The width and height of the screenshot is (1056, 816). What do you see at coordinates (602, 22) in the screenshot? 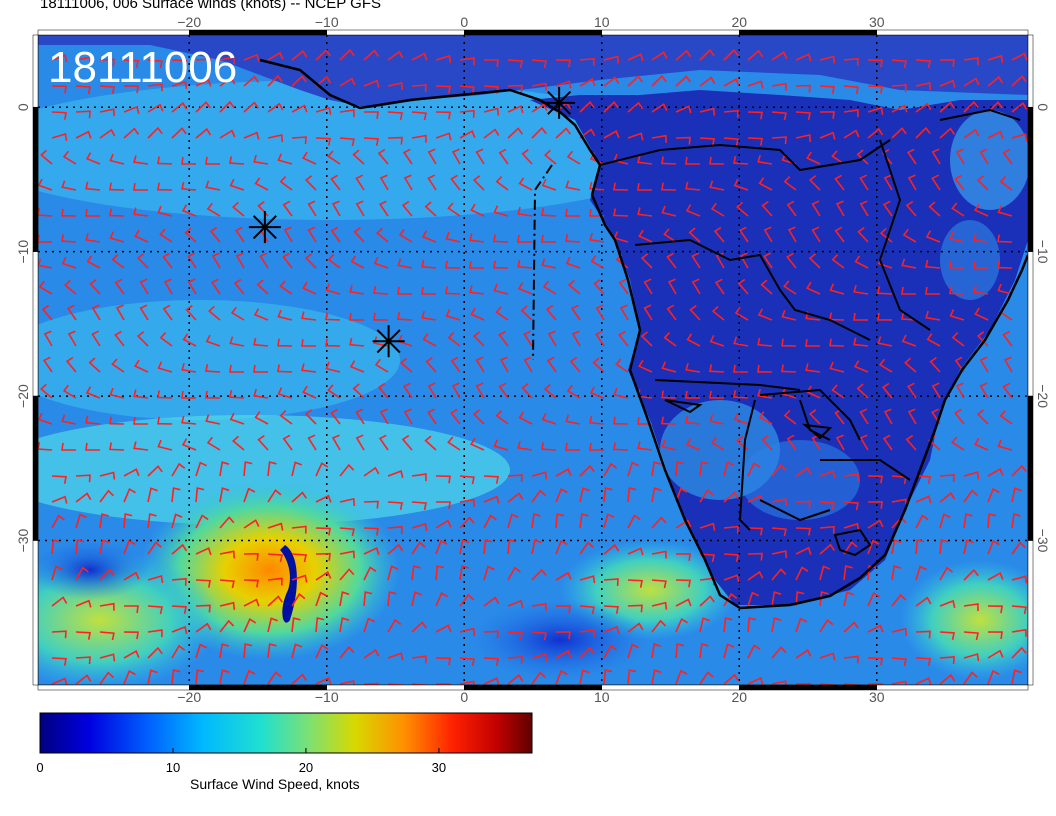
I see `lon-tick-label-top: 10` at bounding box center [602, 22].